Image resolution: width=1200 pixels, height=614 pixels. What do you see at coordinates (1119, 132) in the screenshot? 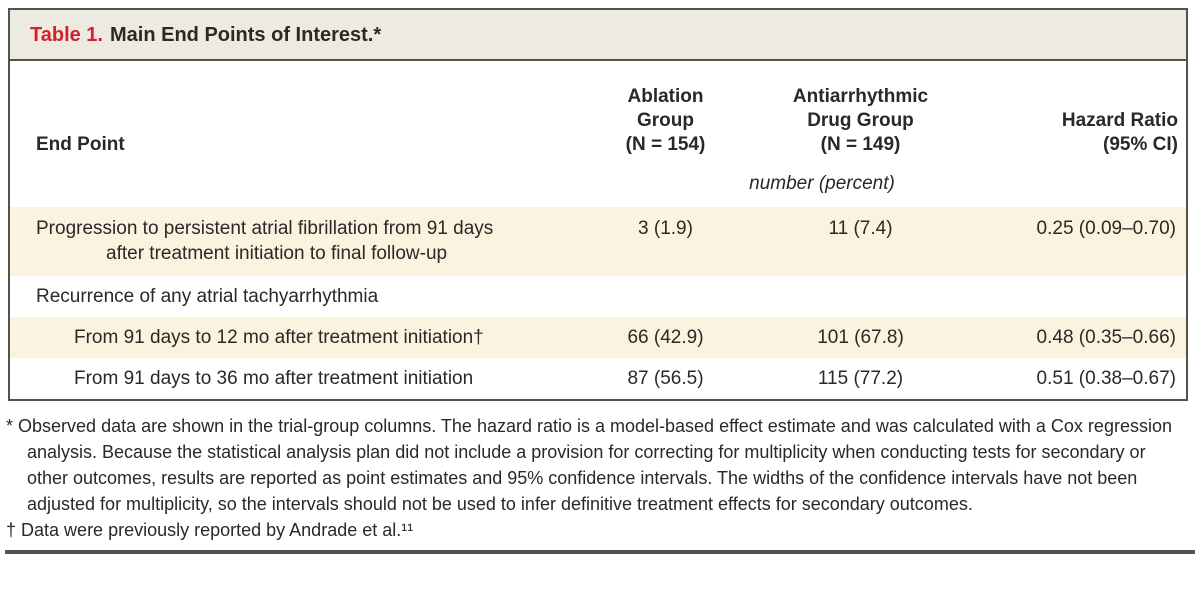
I see `column-header-hazard-ratio: Hazard Ratio (95% CI)` at bounding box center [1119, 132].